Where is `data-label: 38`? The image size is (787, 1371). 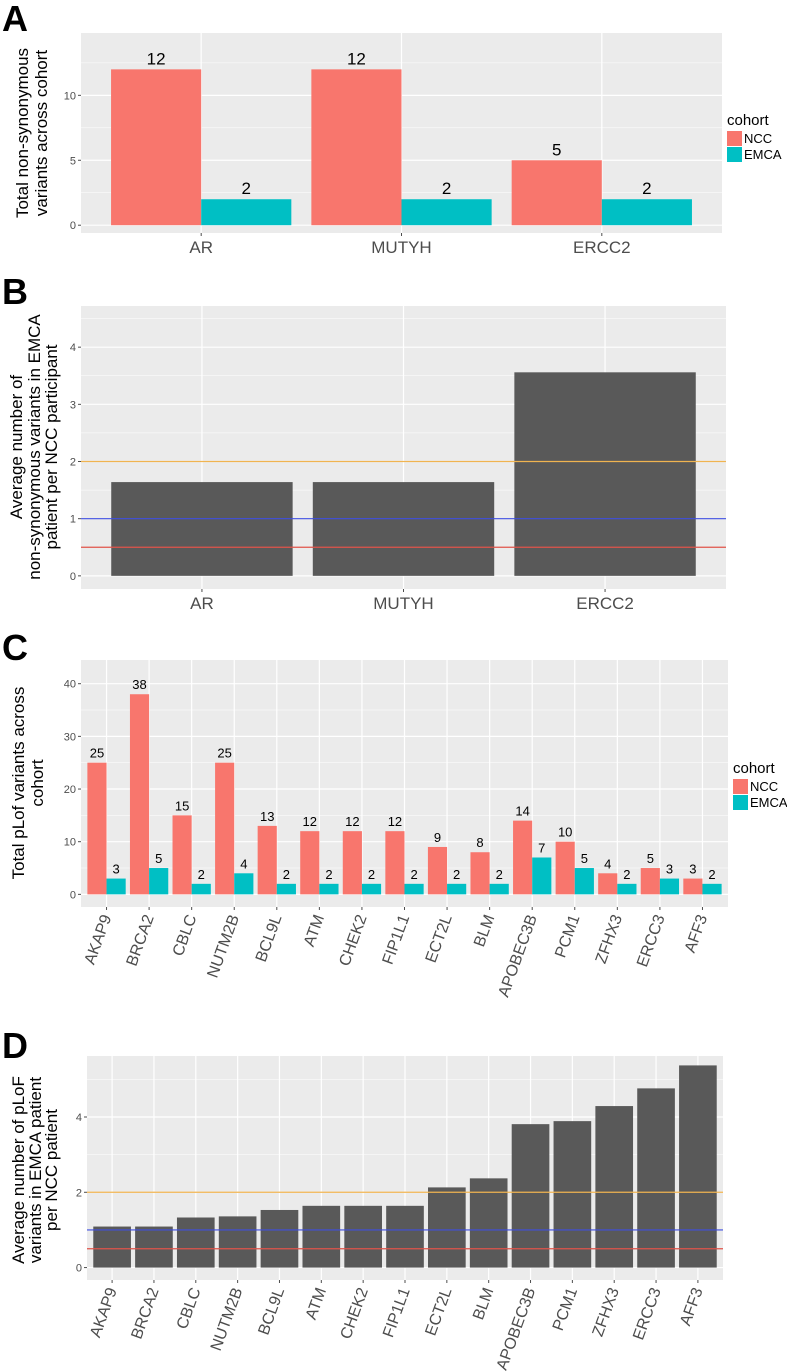
data-label: 38 is located at coordinates (139, 684).